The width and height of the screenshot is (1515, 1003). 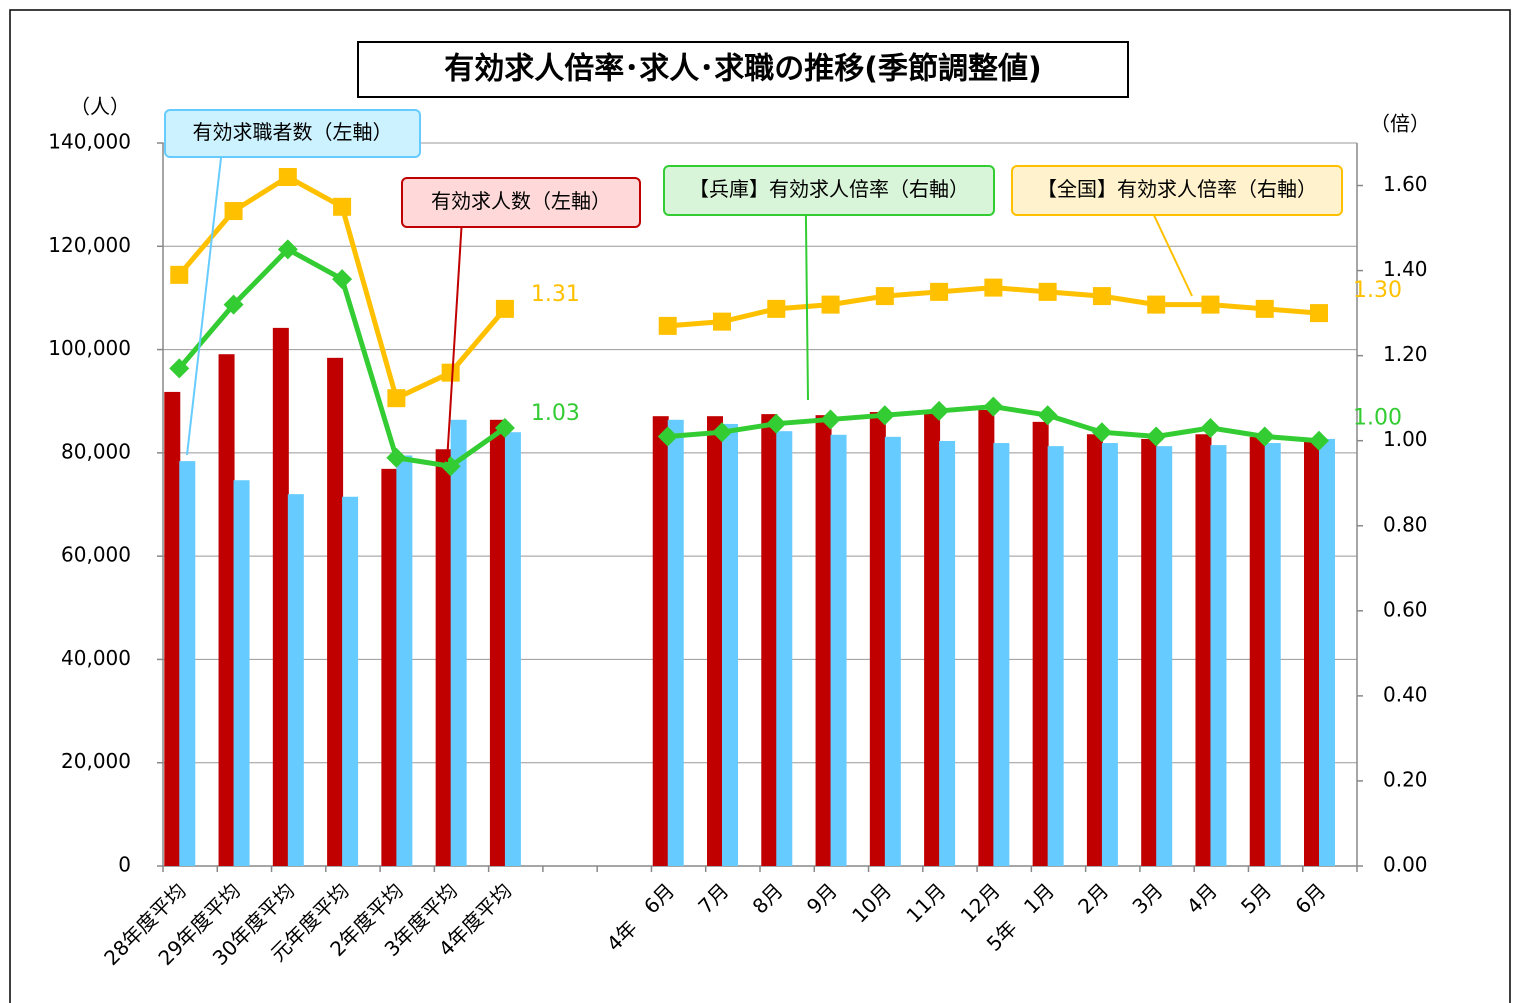 I want to click on y-unit: （人）, so click(x=100, y=107).